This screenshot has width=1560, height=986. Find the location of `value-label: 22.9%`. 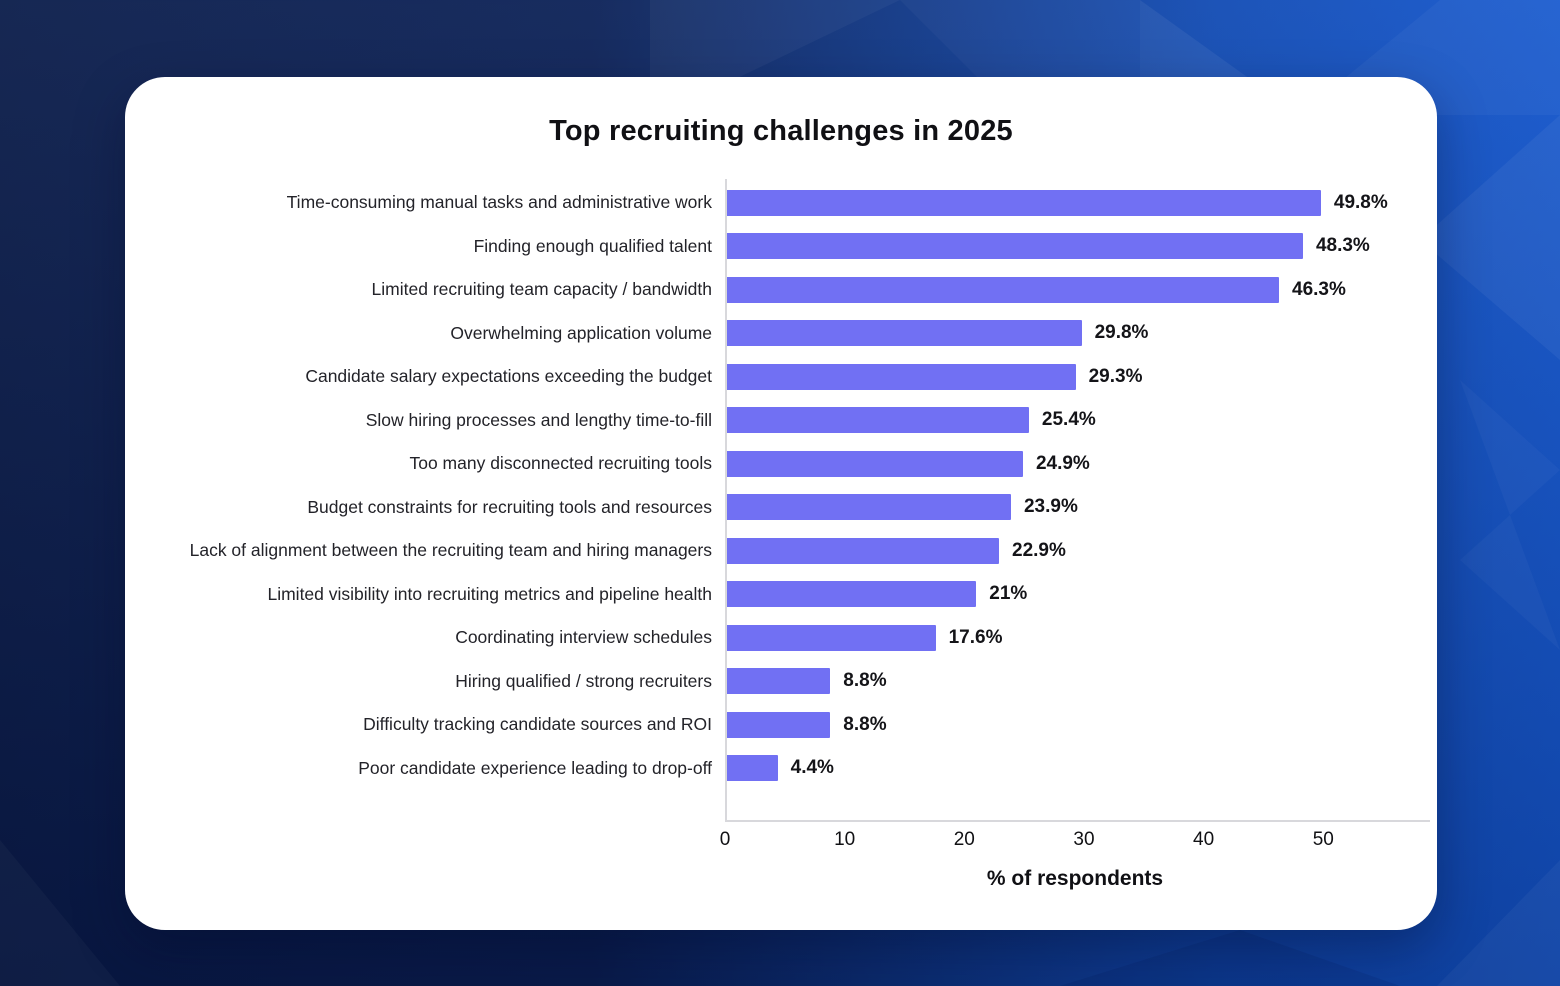

value-label: 22.9% is located at coordinates (1039, 550).